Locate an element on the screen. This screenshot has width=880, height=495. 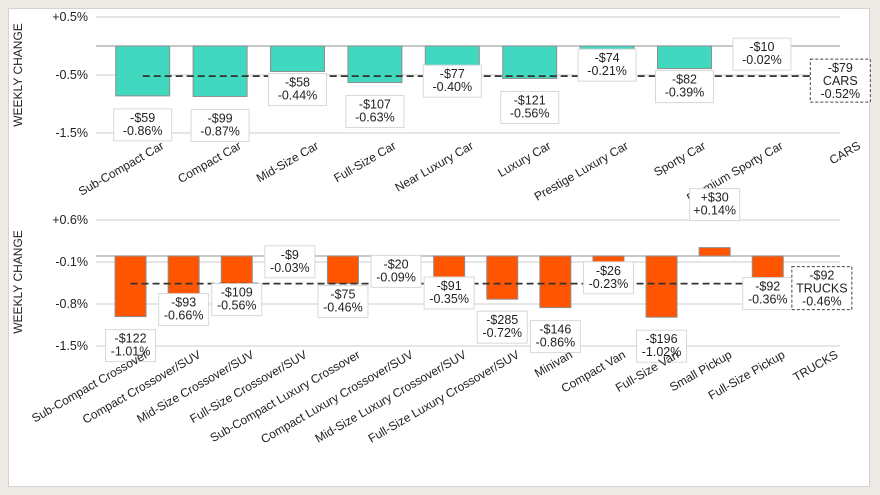
x-category-label: Full-Size Car is located at coordinates (364, 161).